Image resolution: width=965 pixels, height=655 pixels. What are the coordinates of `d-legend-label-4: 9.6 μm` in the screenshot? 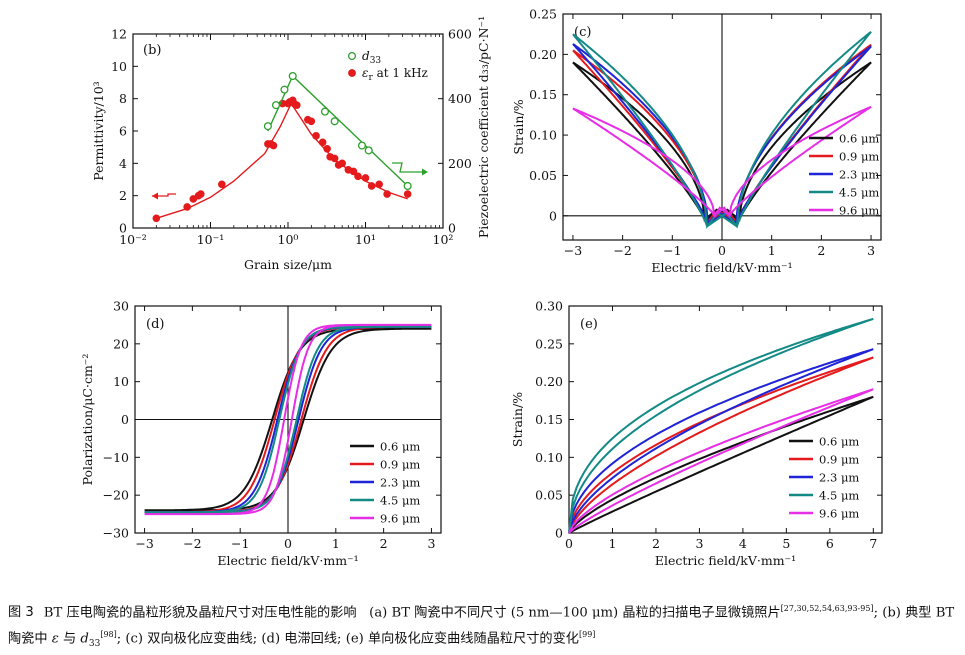 It's located at (400, 519).